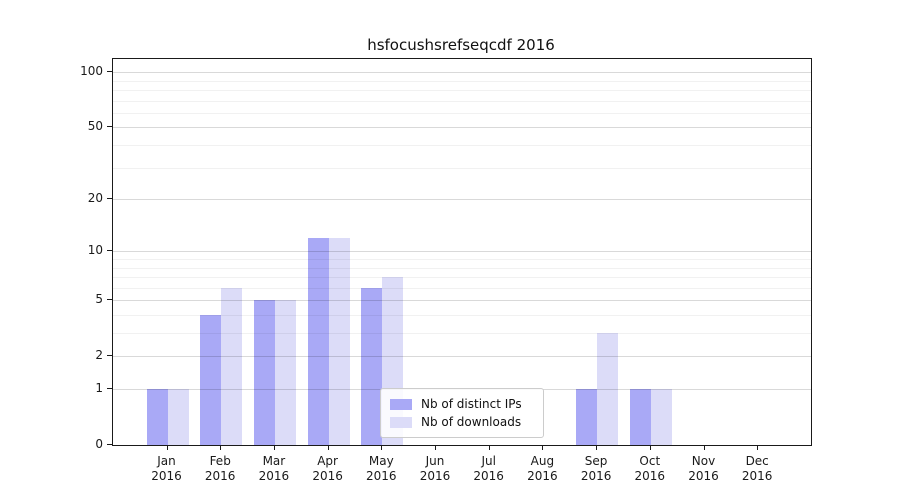 The width and height of the screenshot is (900, 500). I want to click on legend-item: Nb of distinct IPs, so click(462, 404).